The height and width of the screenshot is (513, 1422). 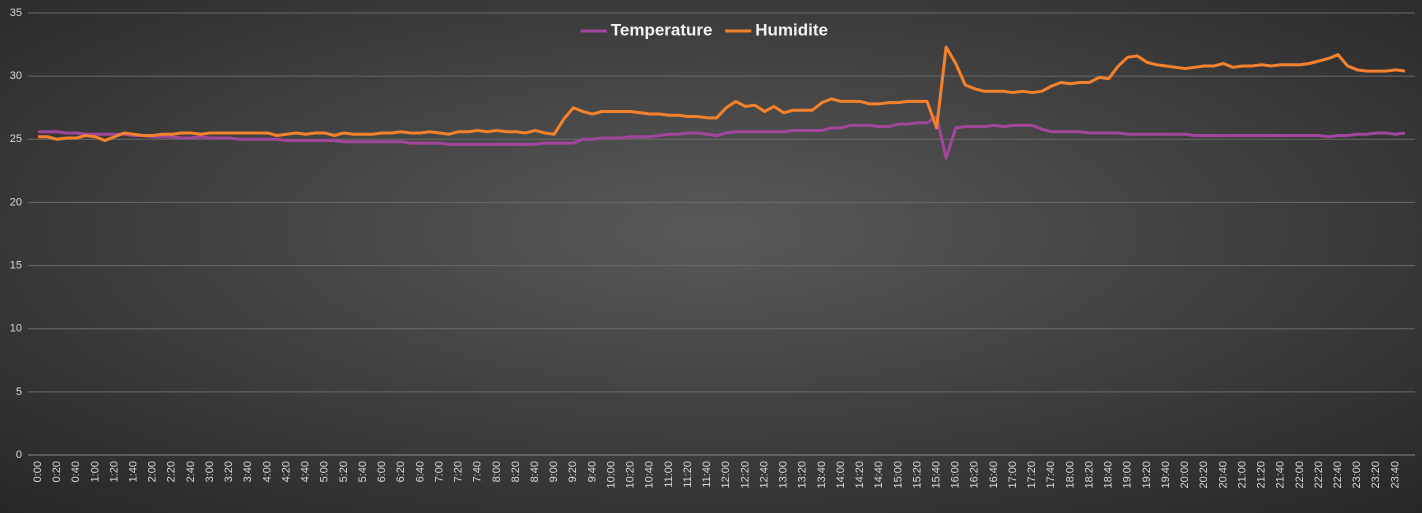 I want to click on x-tick-label: 22:40, so click(x=1338, y=475).